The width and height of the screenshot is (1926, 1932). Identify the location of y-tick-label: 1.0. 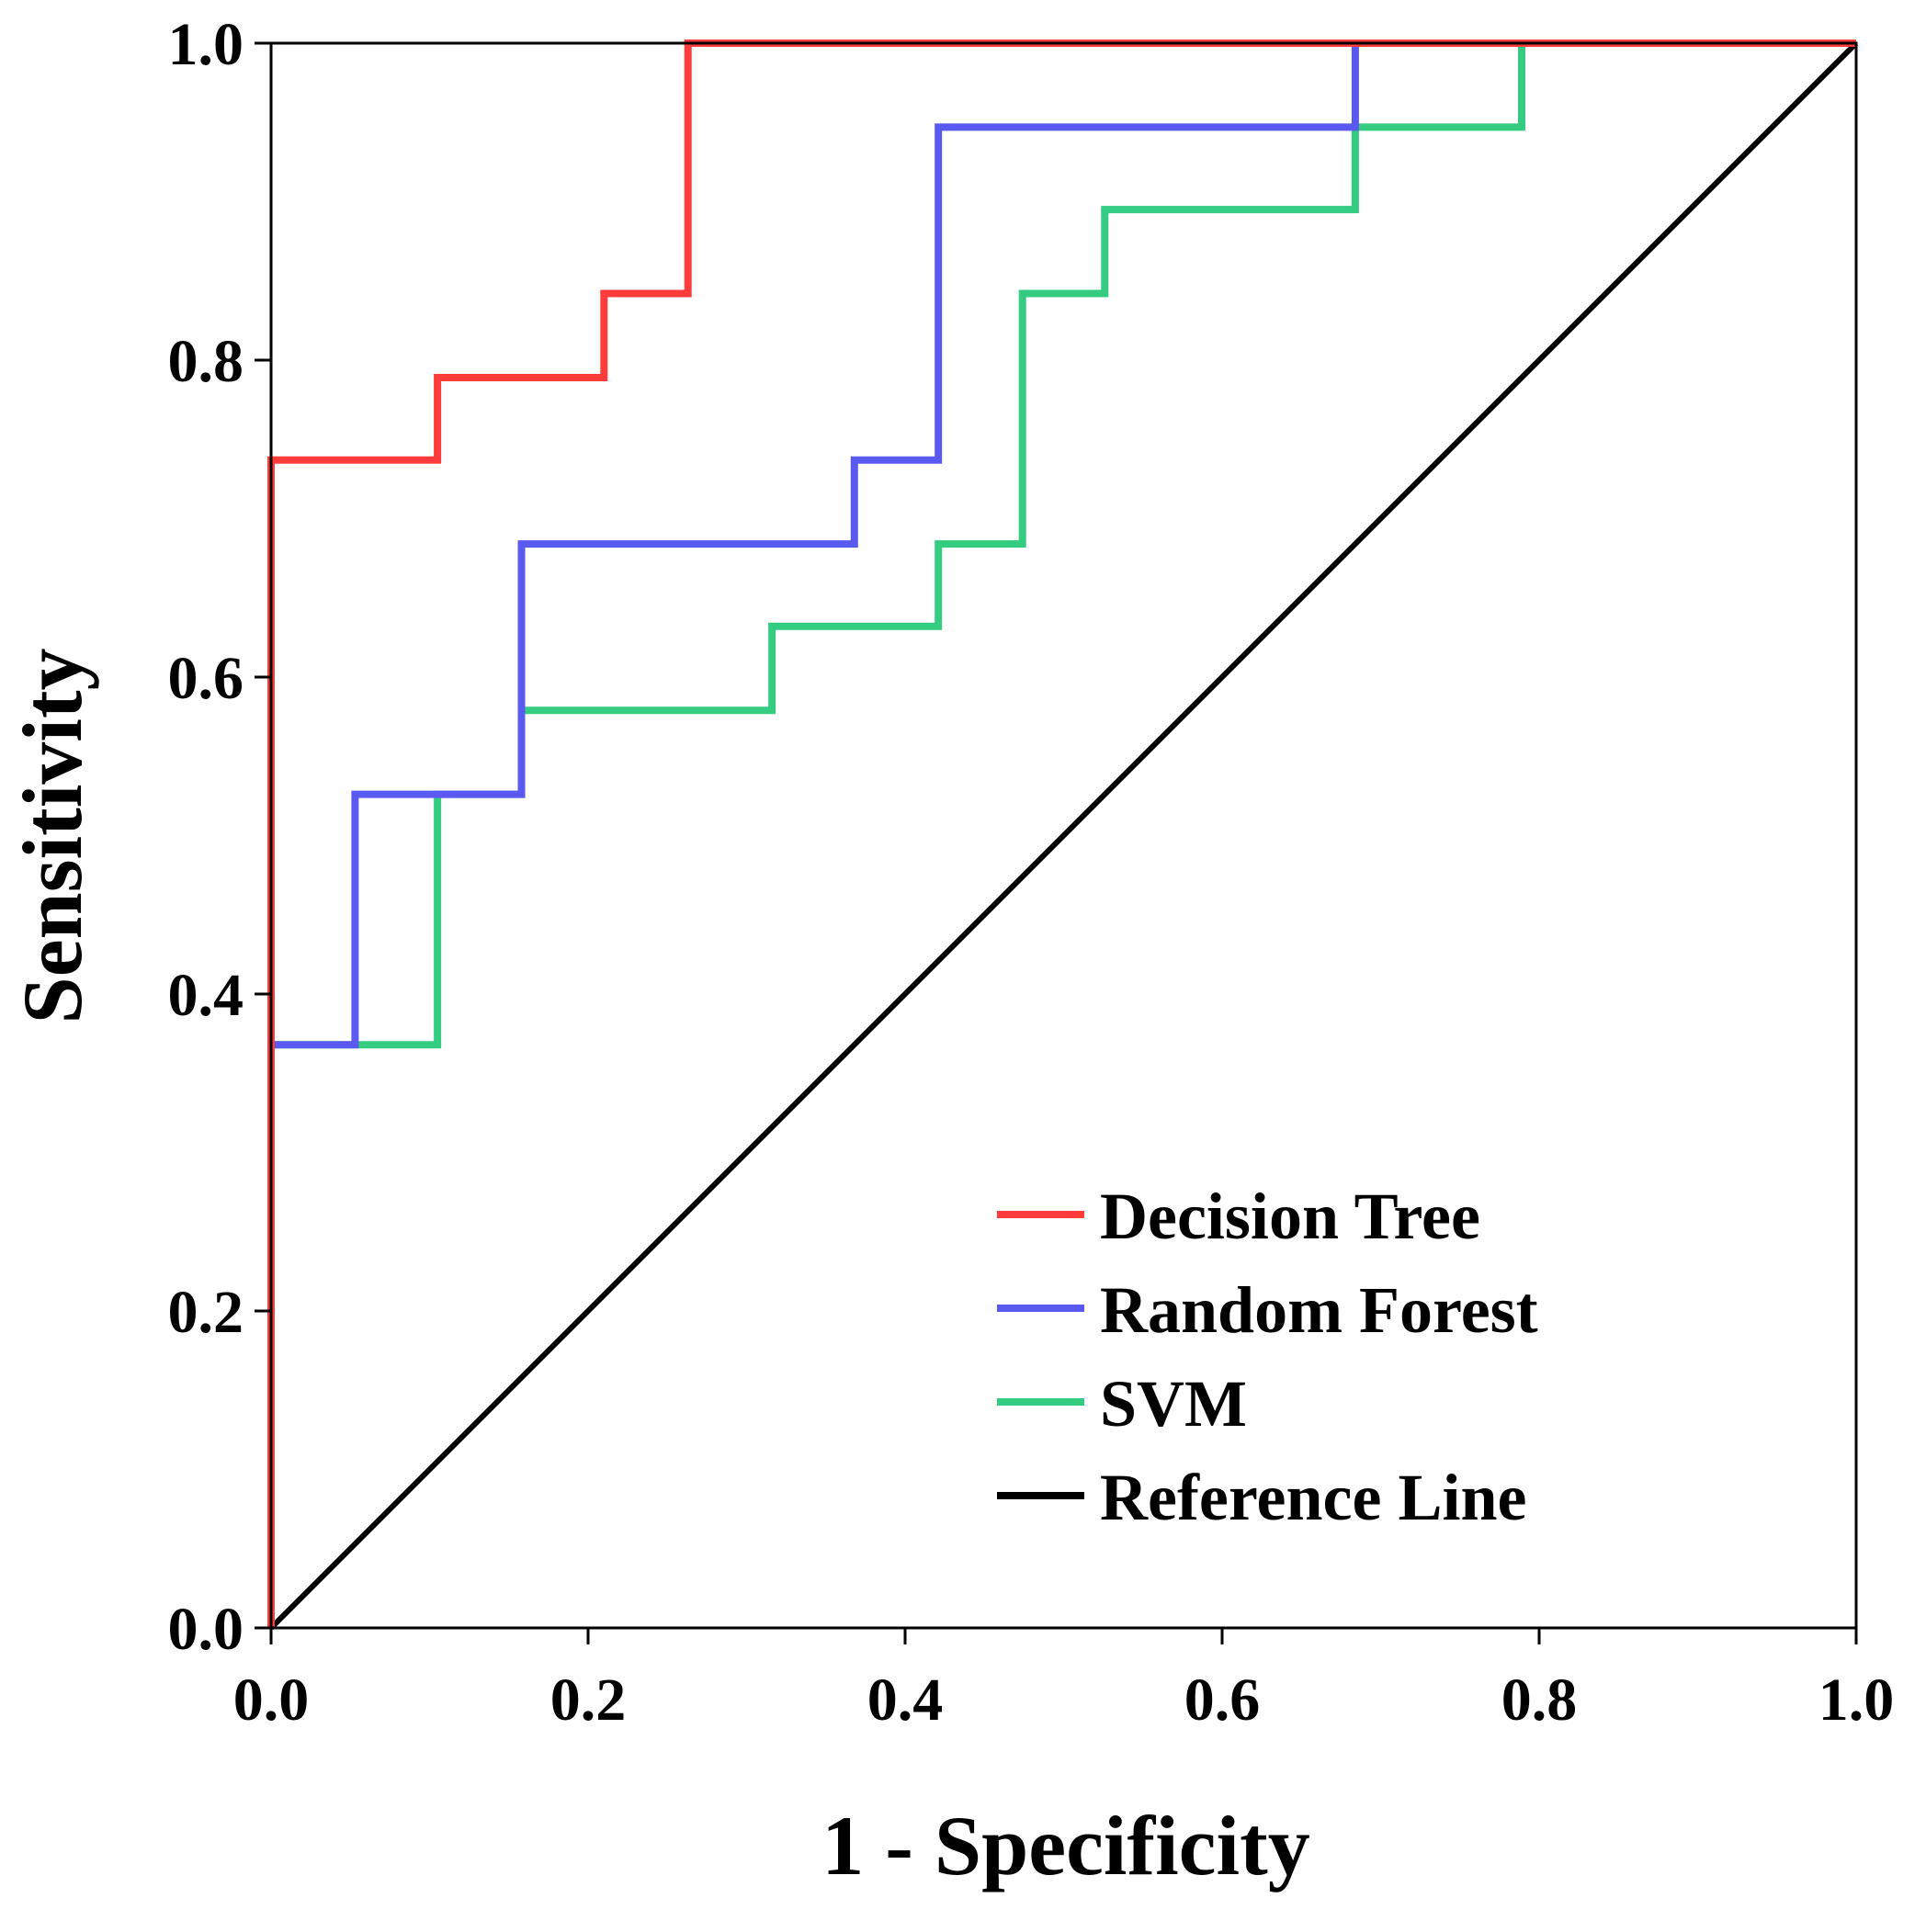
(206, 44).